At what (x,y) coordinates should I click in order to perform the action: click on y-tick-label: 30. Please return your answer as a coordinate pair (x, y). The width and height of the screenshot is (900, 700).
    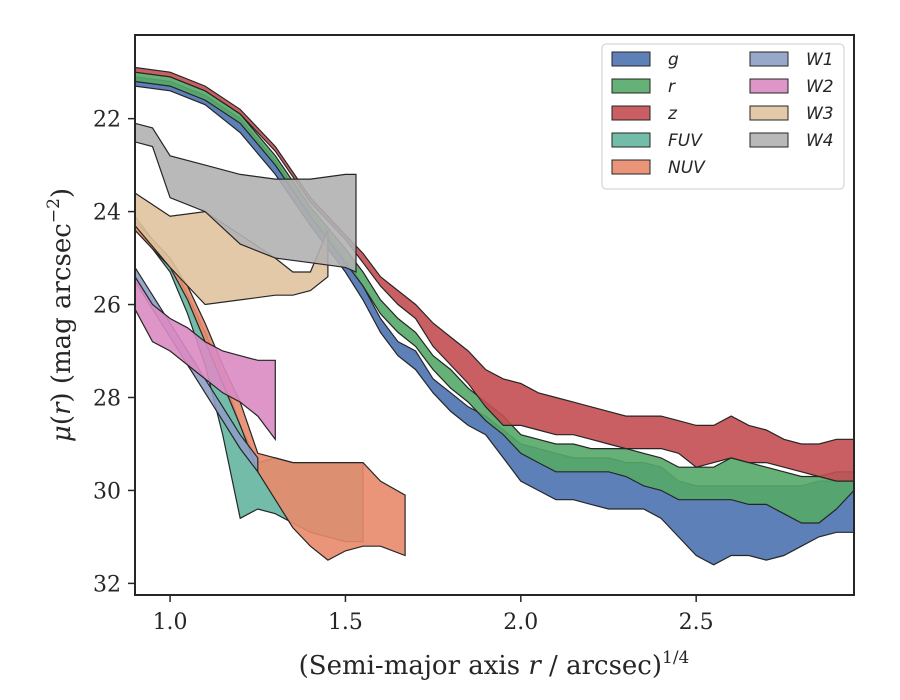
    Looking at the image, I should click on (107, 491).